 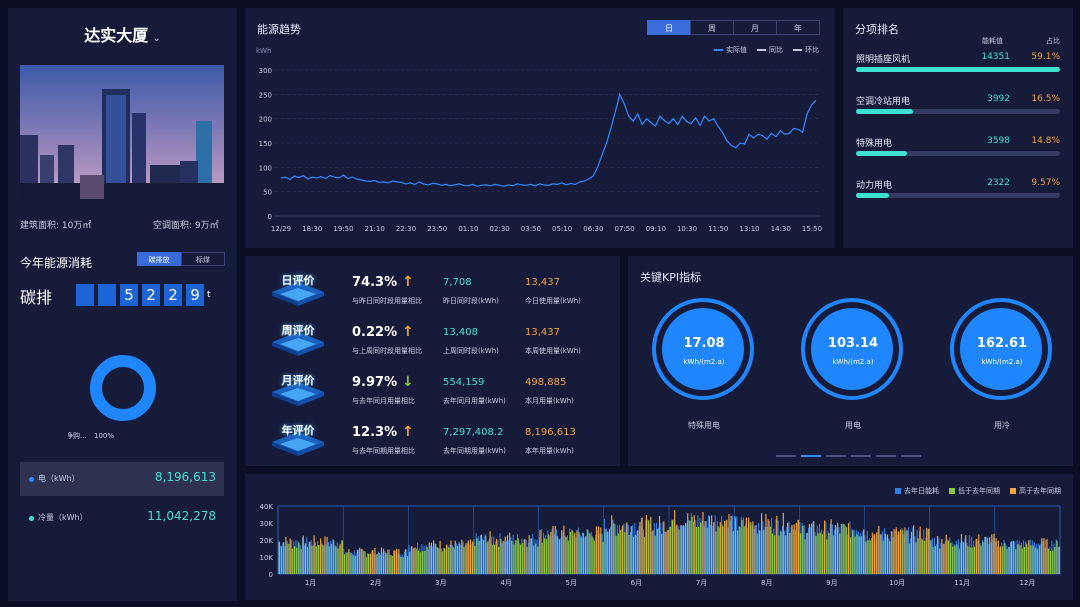 I want to click on toggle-carbon: 碳排放, so click(x=159, y=259).